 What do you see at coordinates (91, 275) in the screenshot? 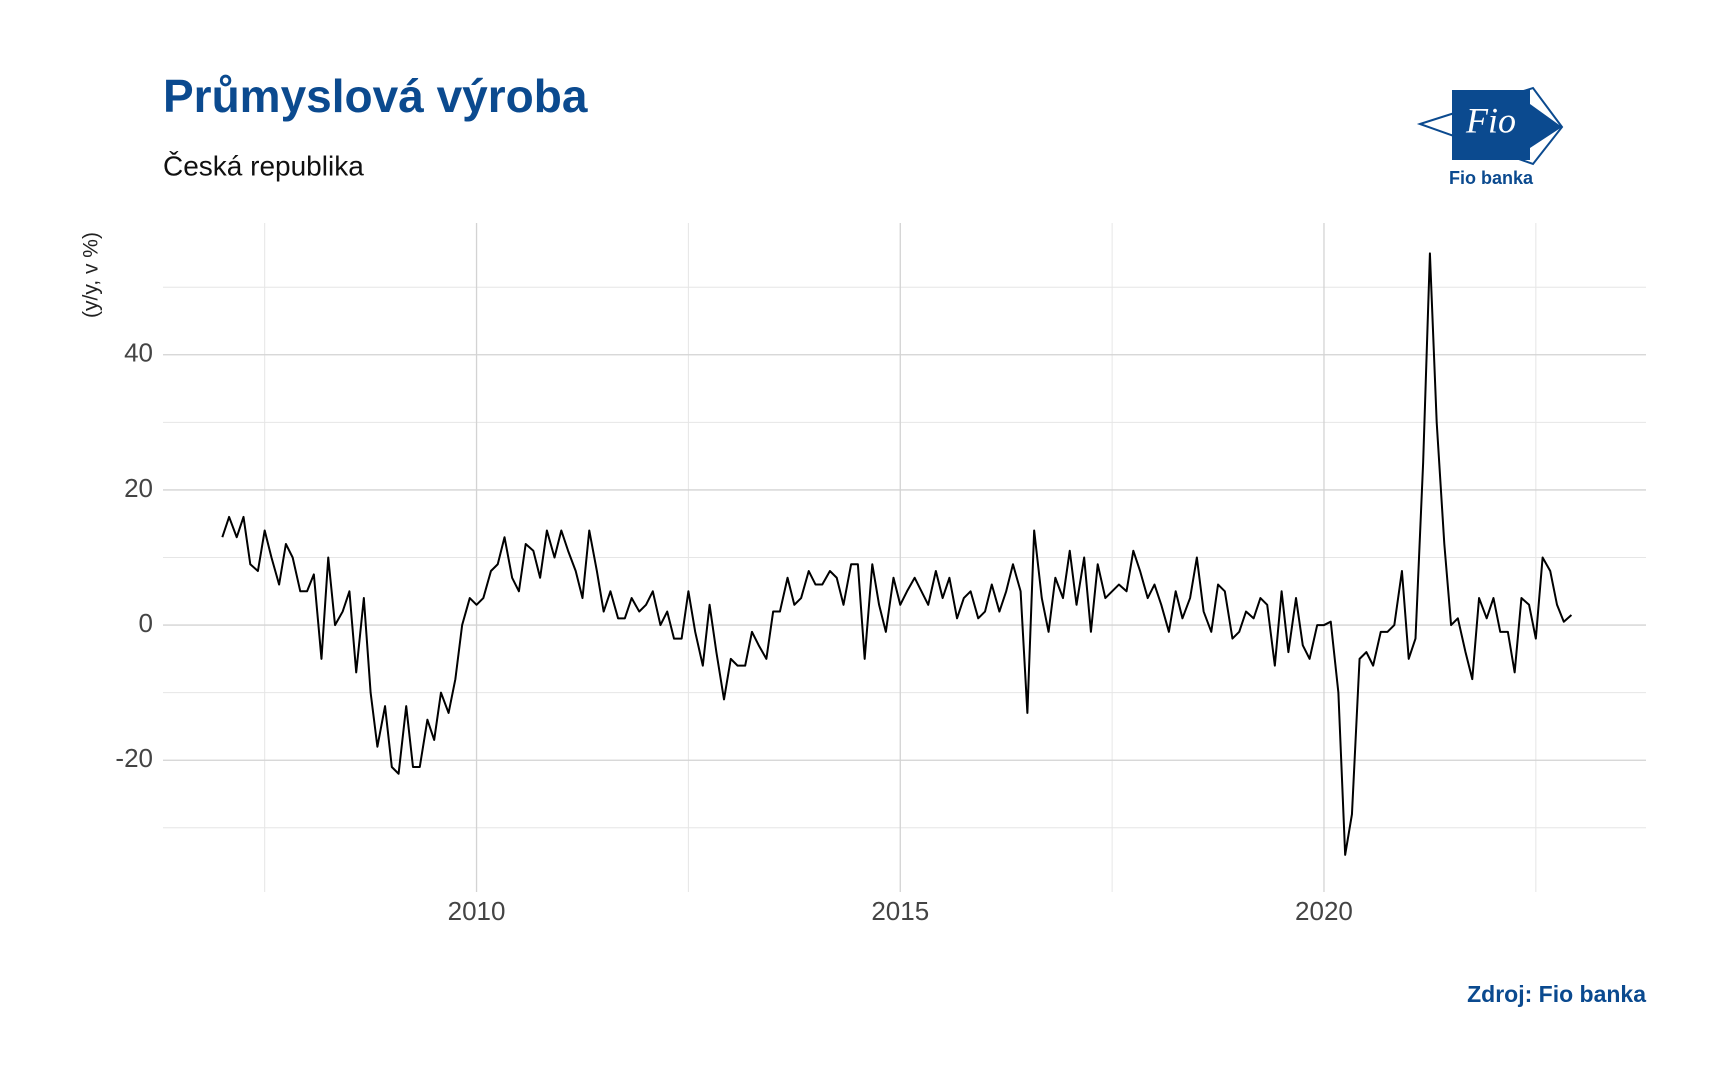
I see `y-axis-label: (y/y, v %)` at bounding box center [91, 275].